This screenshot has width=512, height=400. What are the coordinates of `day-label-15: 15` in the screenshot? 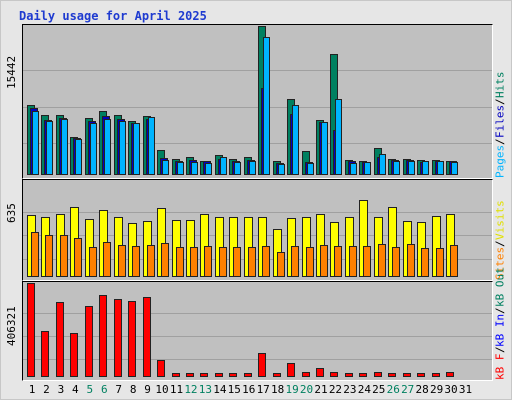 It's located at (234, 389).